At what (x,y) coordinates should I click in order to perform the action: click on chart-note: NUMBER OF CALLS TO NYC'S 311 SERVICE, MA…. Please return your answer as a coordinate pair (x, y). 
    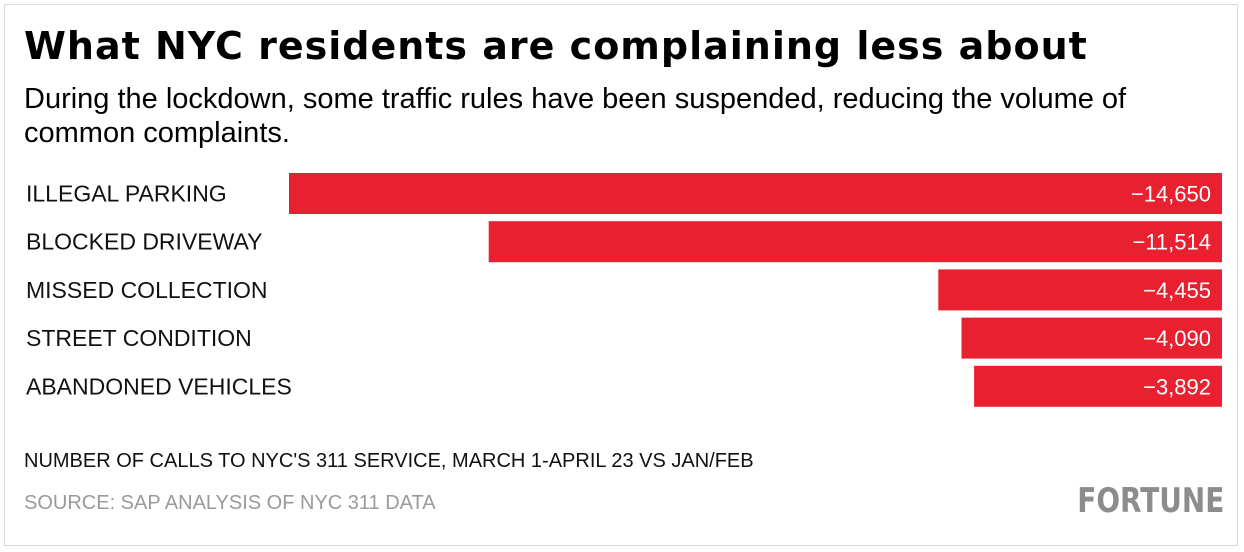
    Looking at the image, I should click on (389, 461).